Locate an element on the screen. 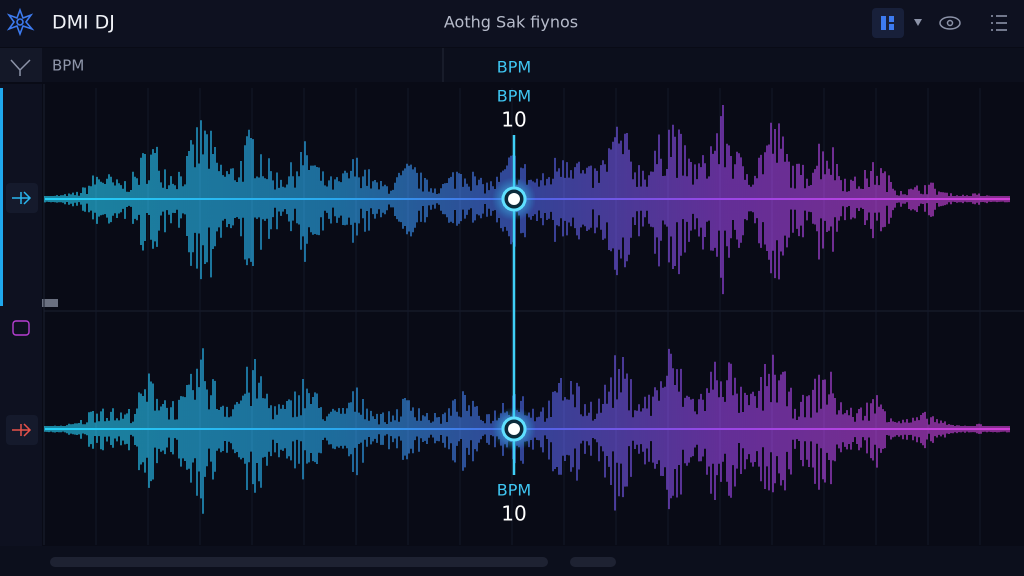 The image size is (1024, 576). layout-button is located at coordinates (888, 23).